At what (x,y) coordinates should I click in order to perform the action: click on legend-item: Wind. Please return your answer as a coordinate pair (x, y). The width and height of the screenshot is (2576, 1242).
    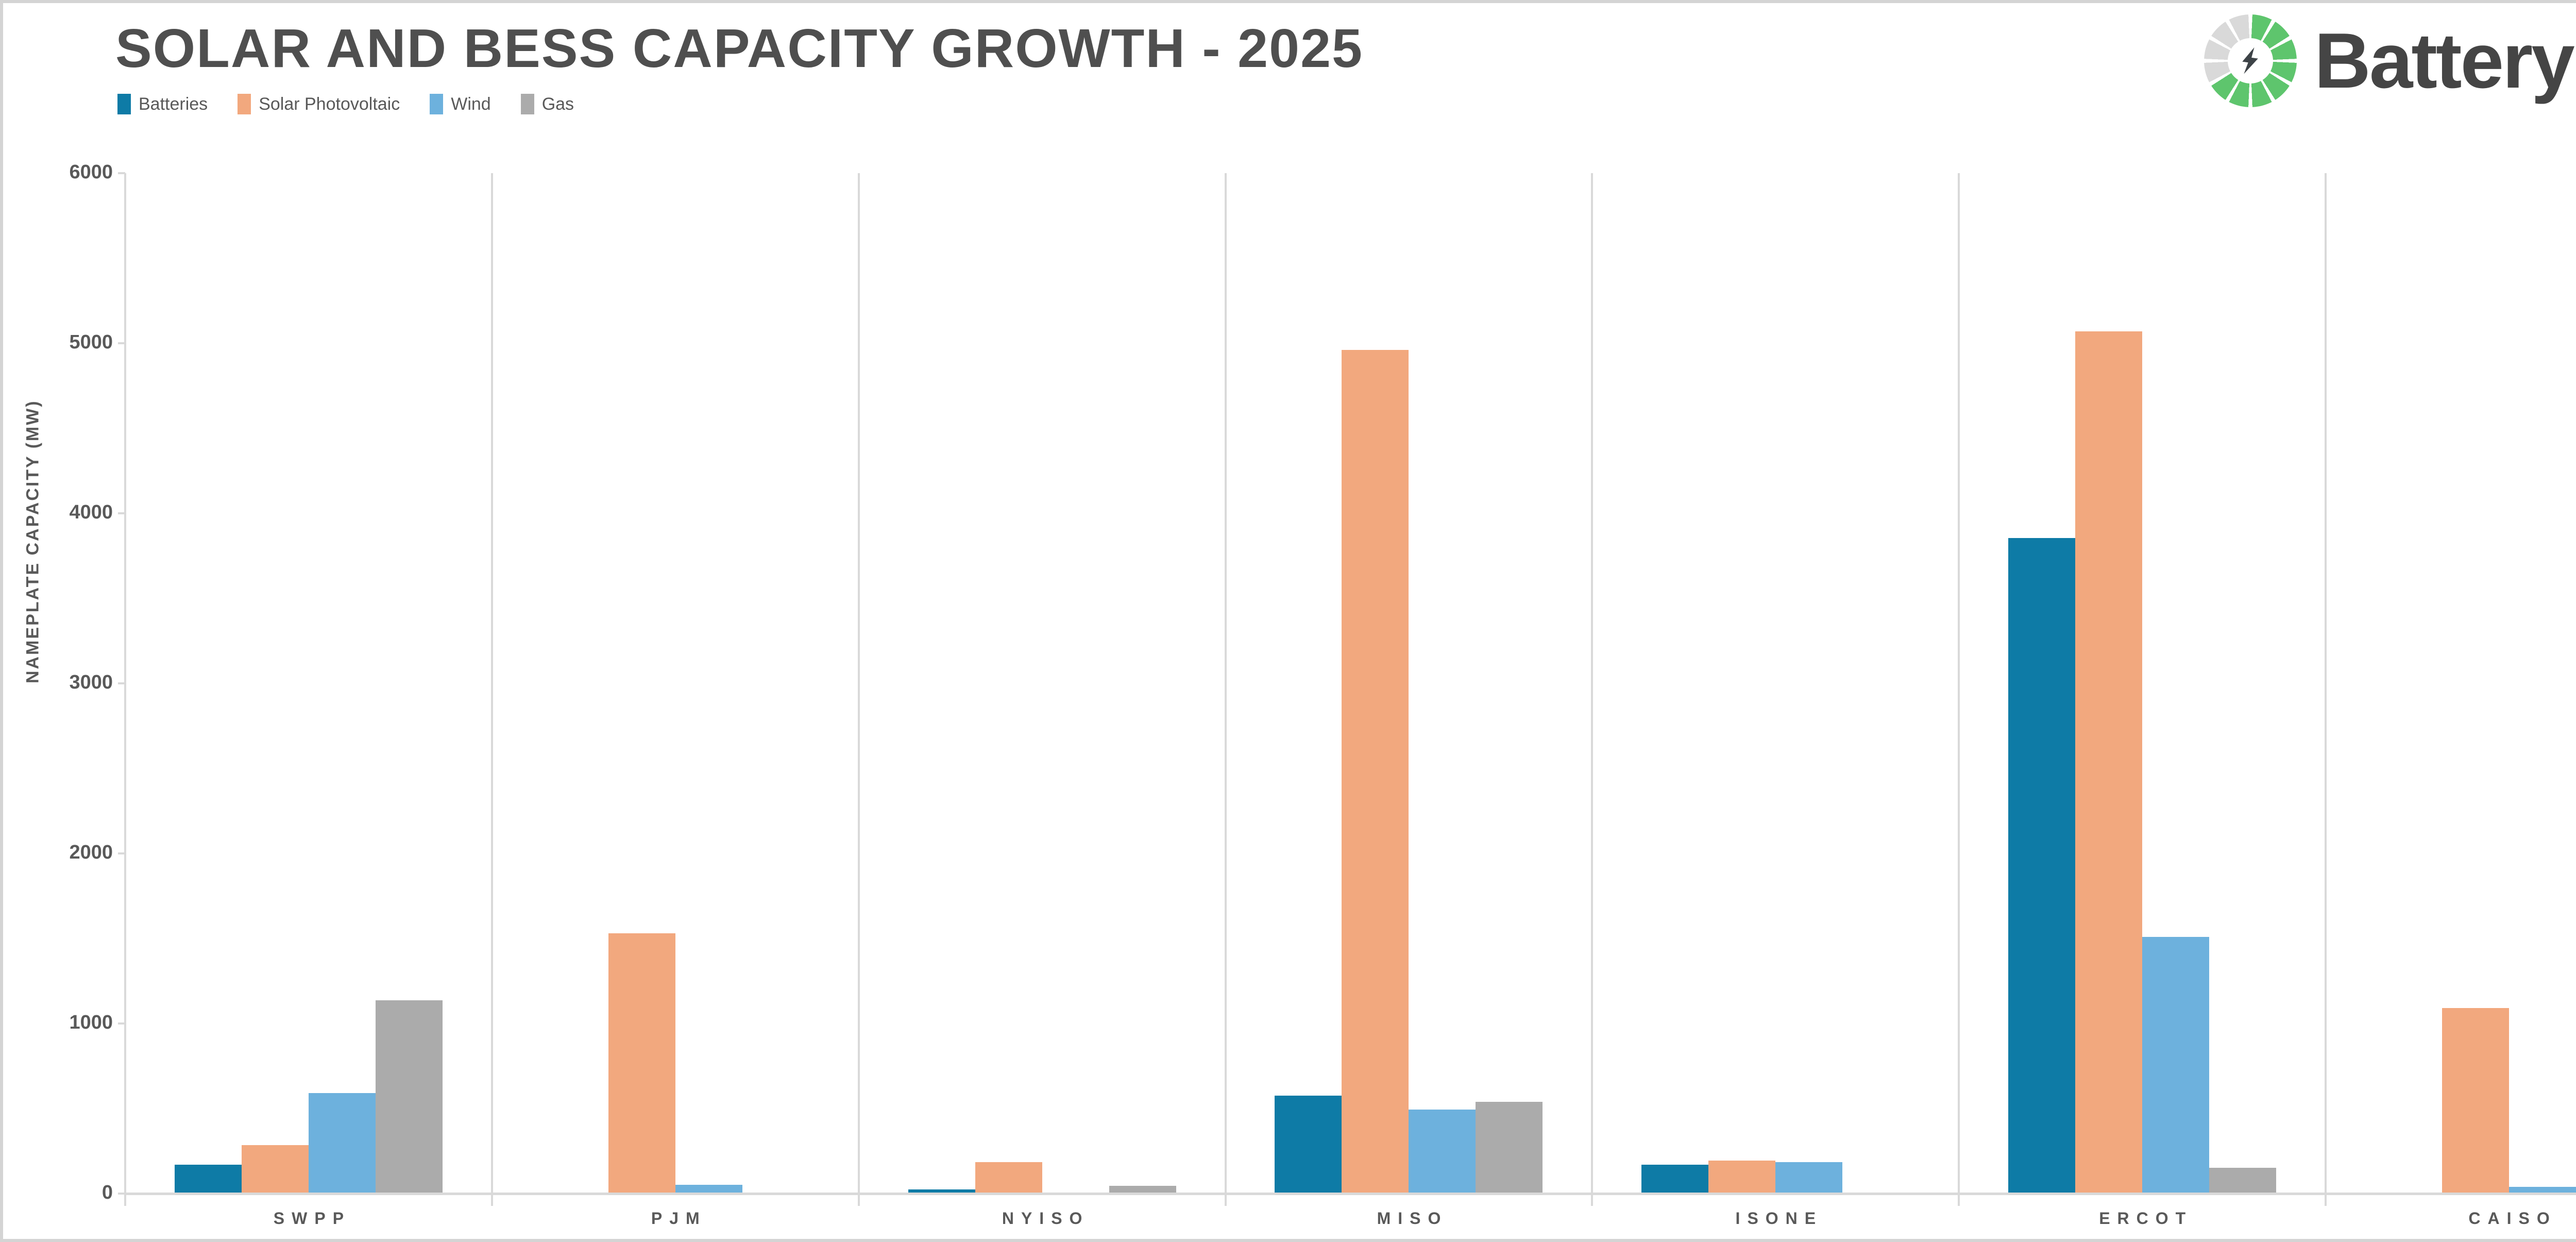
    Looking at the image, I should click on (460, 104).